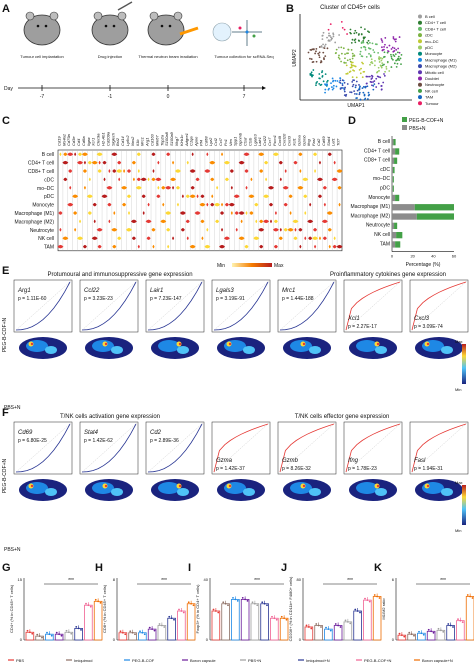 The image size is (474, 667). I want to click on y-axis-label: Foxp3+ (% in CD4+ T cells), so click(197, 609).